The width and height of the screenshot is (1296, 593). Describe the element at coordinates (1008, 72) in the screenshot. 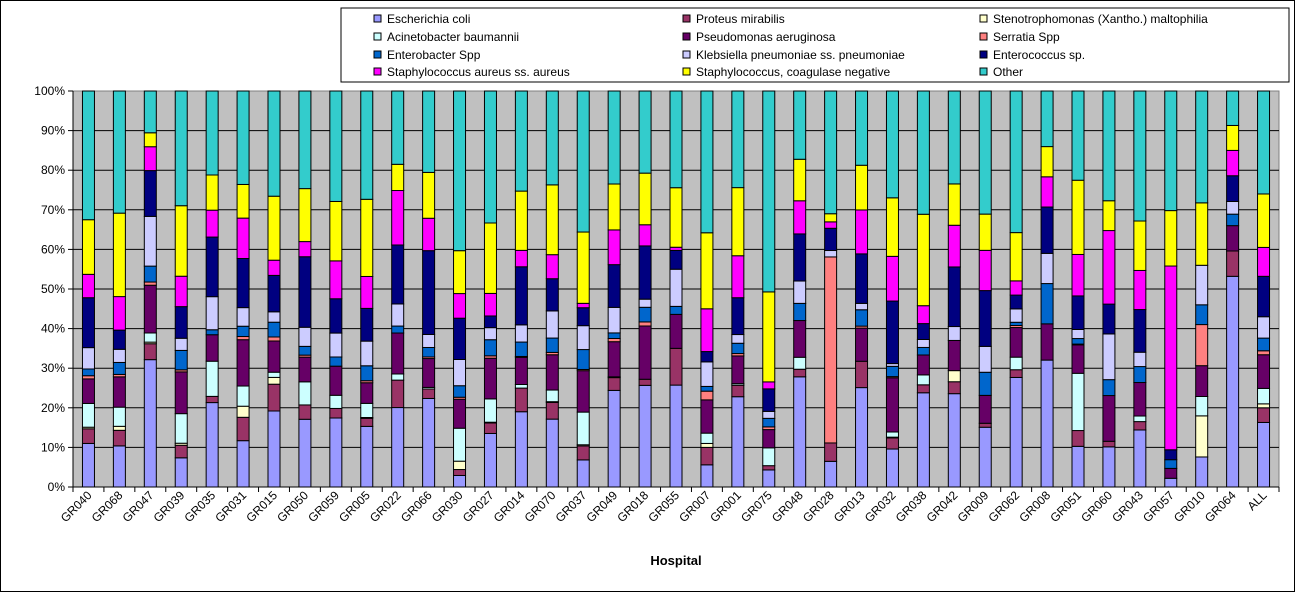

I see `legend-label: Other` at that location.